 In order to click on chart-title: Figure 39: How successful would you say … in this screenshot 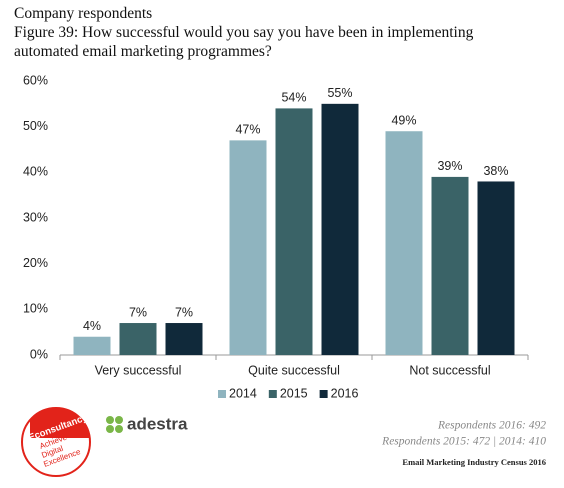, I will do `click(244, 42)`.